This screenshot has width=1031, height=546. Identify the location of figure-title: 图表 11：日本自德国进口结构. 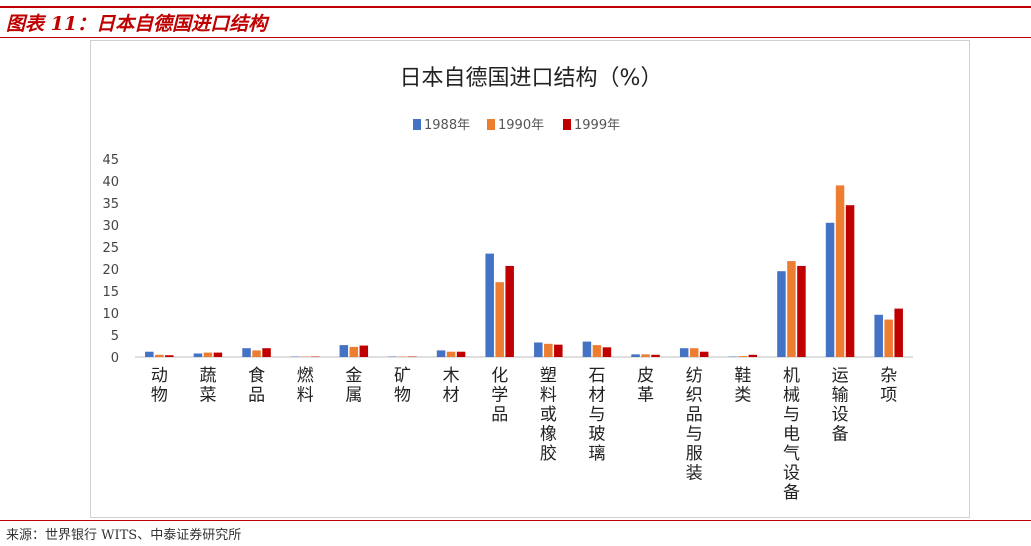
(136, 22).